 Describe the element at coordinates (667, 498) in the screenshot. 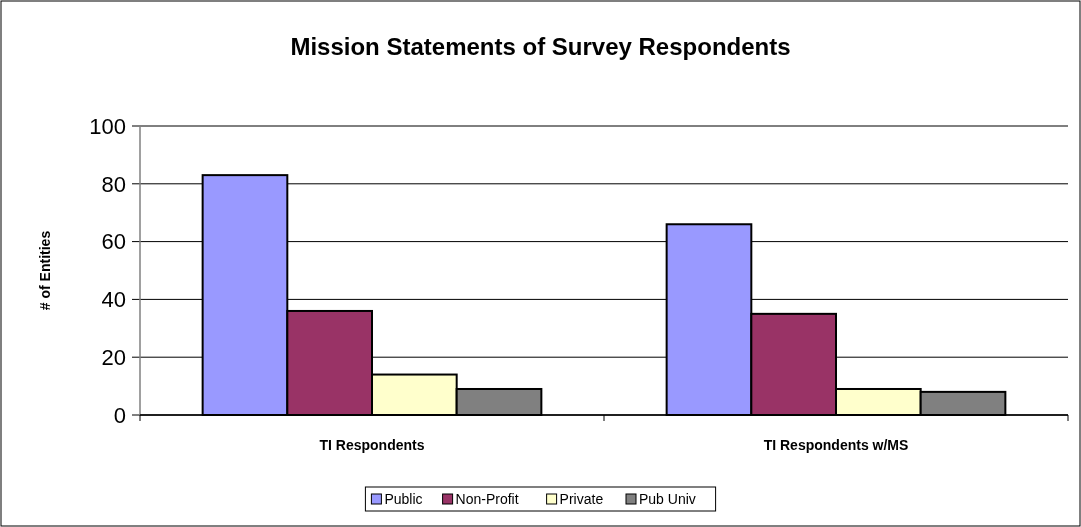

I see `legend-label: Pub Univ` at that location.